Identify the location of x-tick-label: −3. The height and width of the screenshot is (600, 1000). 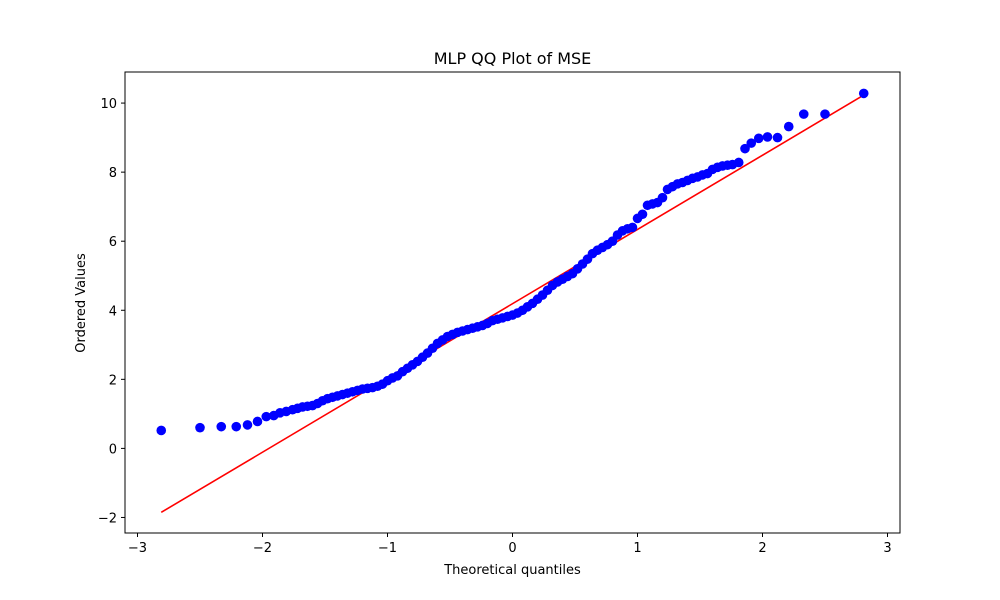
(137, 548).